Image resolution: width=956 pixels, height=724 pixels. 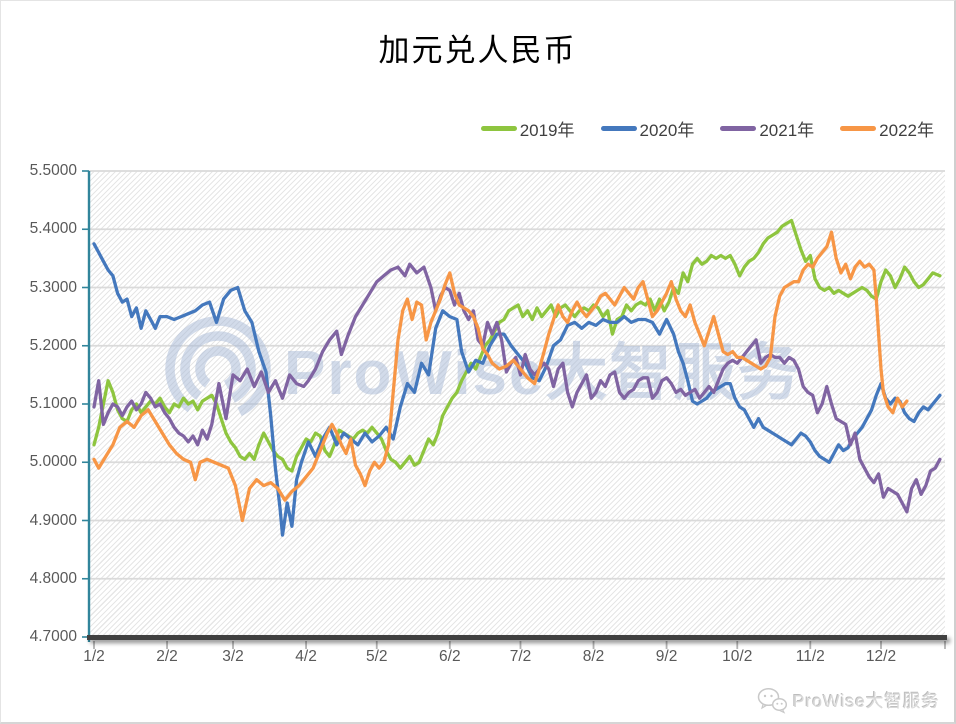 I want to click on x-axis-label: 8/2, so click(x=593, y=656).